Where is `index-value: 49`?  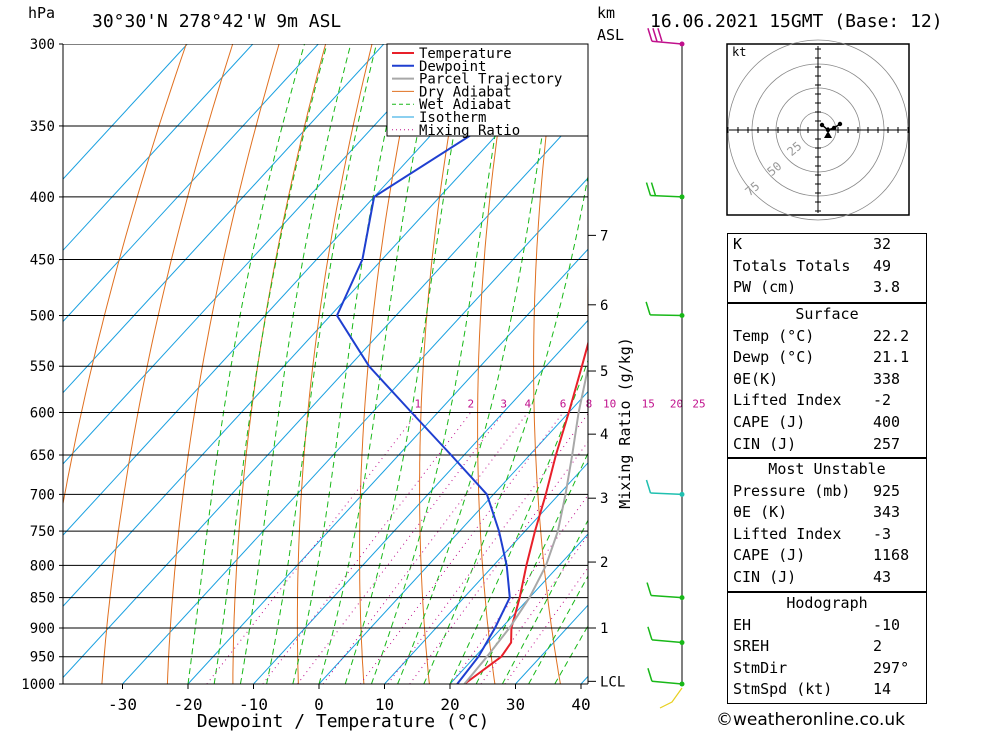 index-value: 49 is located at coordinates (882, 265).